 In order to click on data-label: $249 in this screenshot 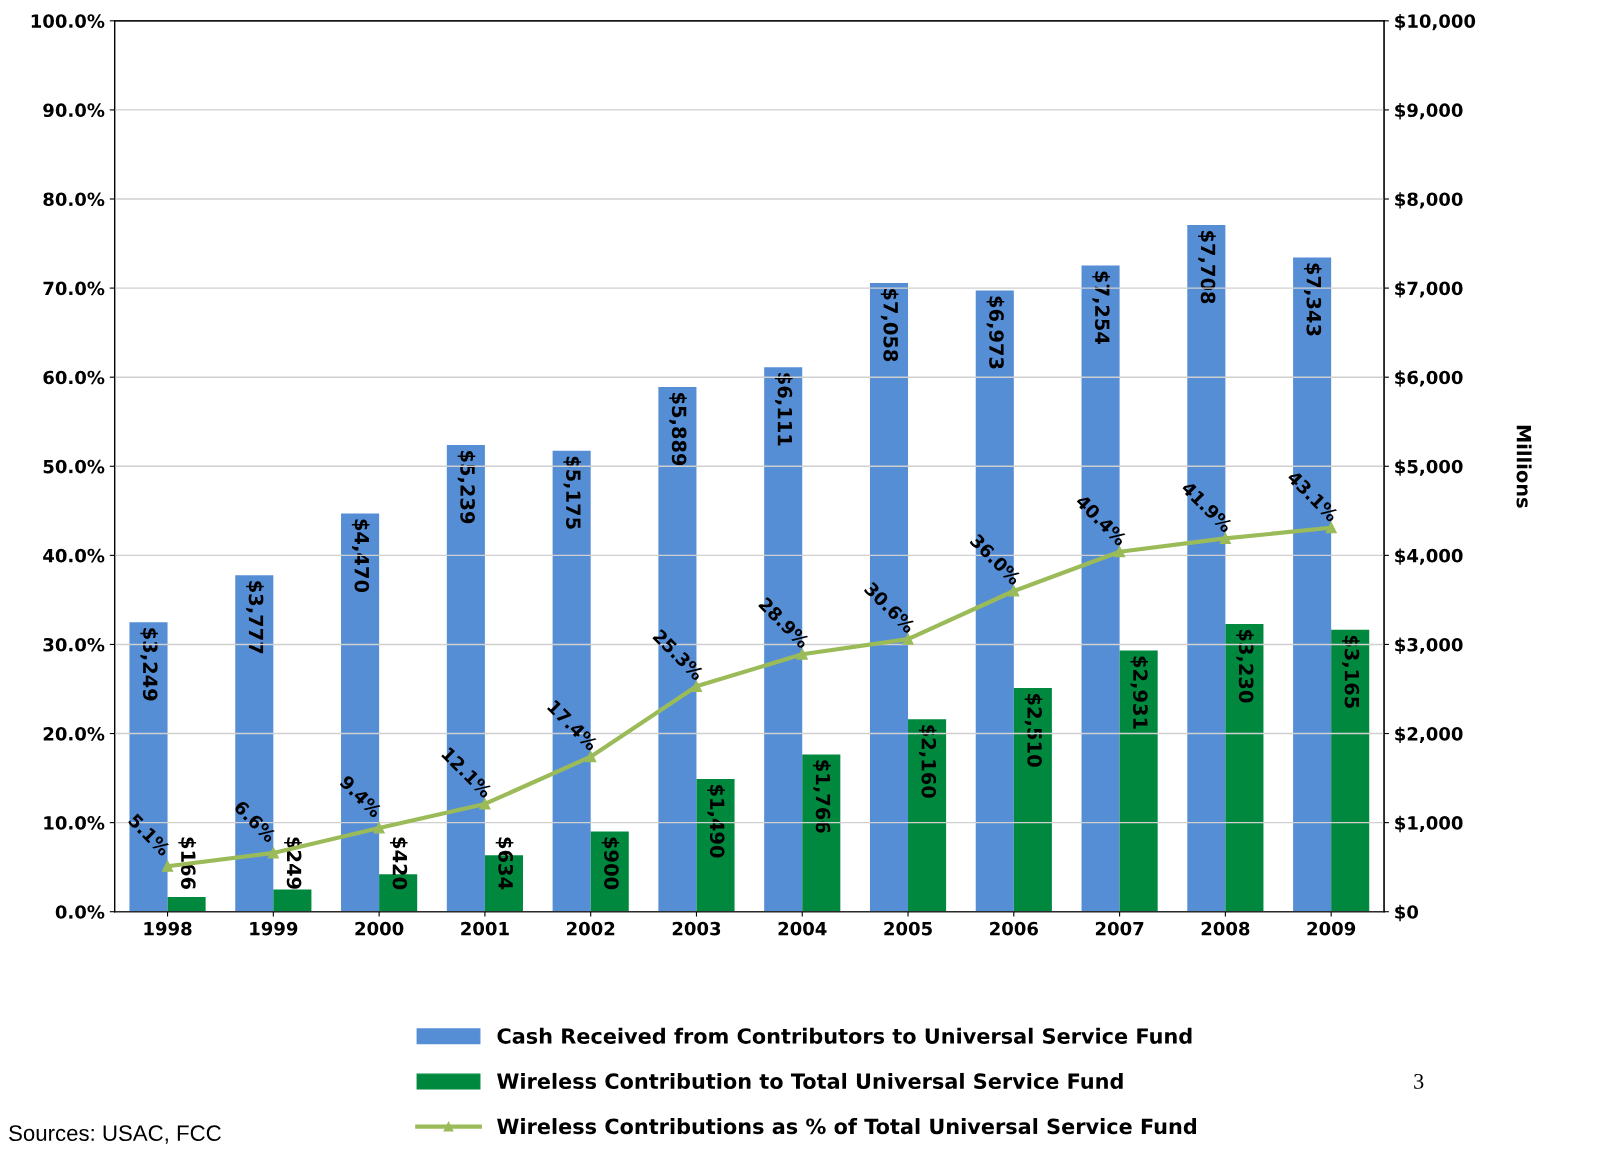, I will do `click(293, 863)`.